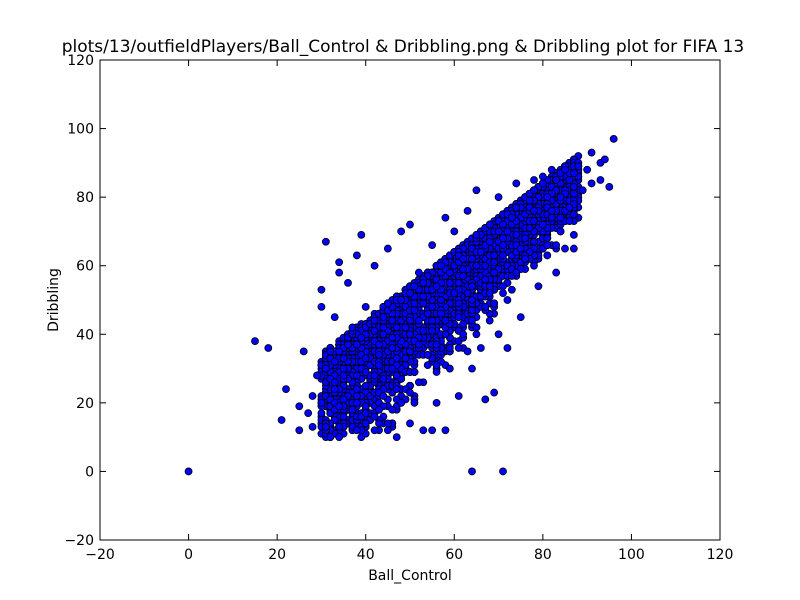 The width and height of the screenshot is (800, 600). Describe the element at coordinates (366, 555) in the screenshot. I see `x-tick-label: 40` at that location.